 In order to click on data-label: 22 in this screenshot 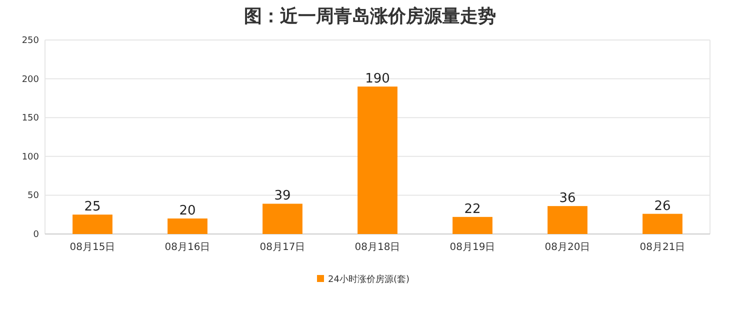, I will do `click(472, 209)`.